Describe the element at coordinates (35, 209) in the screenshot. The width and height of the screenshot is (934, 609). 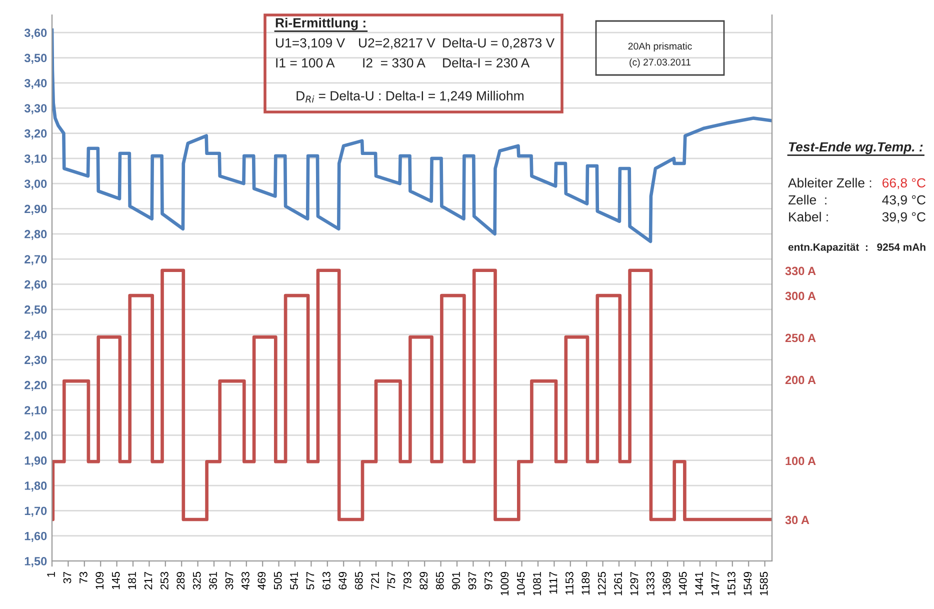
I see `y-tick-label: 2,90` at that location.